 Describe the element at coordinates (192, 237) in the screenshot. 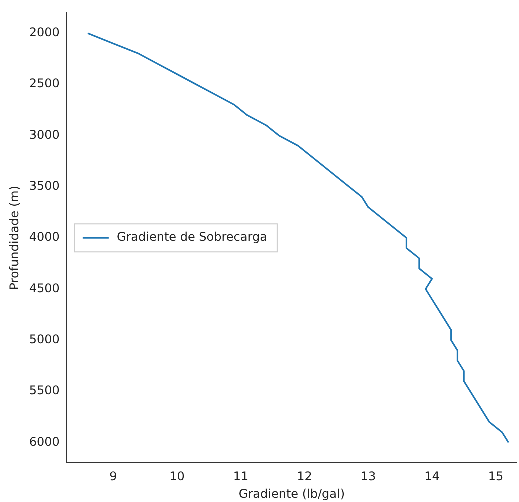

I see `legend-label: Gradiente de Sobrecarga` at that location.